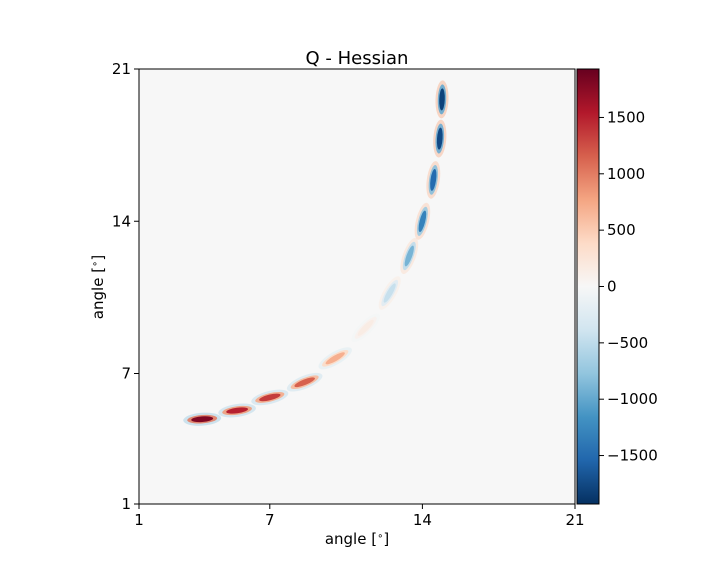  I want to click on colorbar-tick-label: 1500, so click(626, 117).